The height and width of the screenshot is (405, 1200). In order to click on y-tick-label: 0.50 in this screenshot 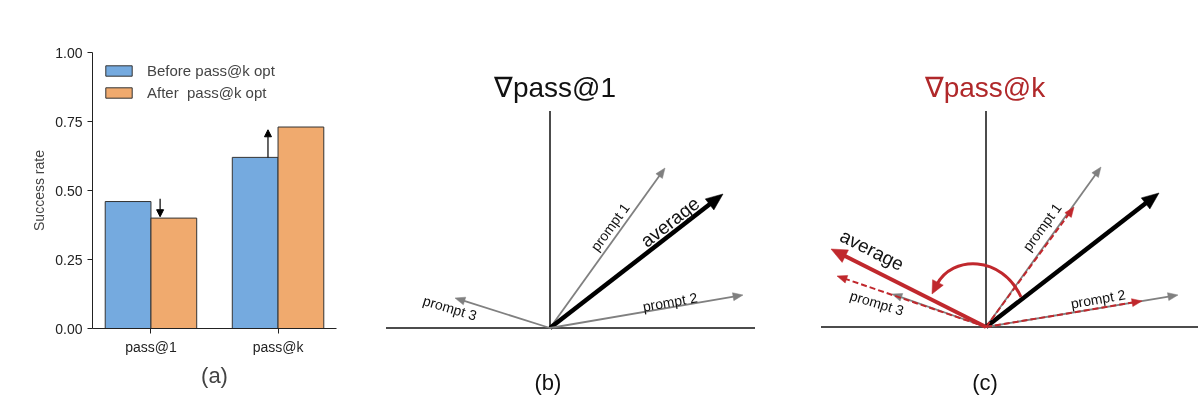, I will do `click(69, 190)`.